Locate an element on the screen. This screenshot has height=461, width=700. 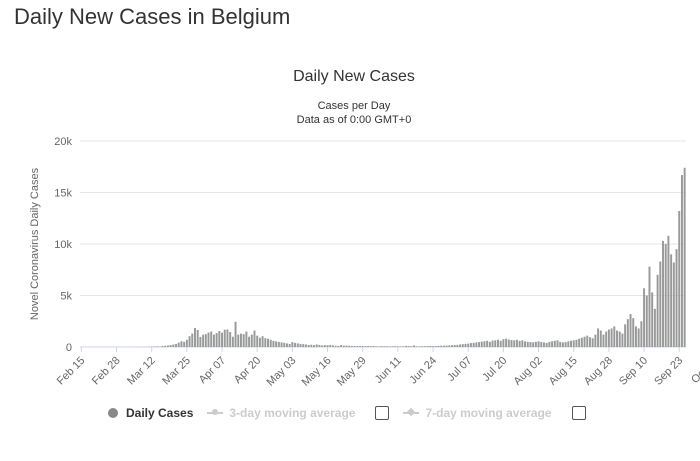
chart-title: Daily New Cases is located at coordinates (354, 76).